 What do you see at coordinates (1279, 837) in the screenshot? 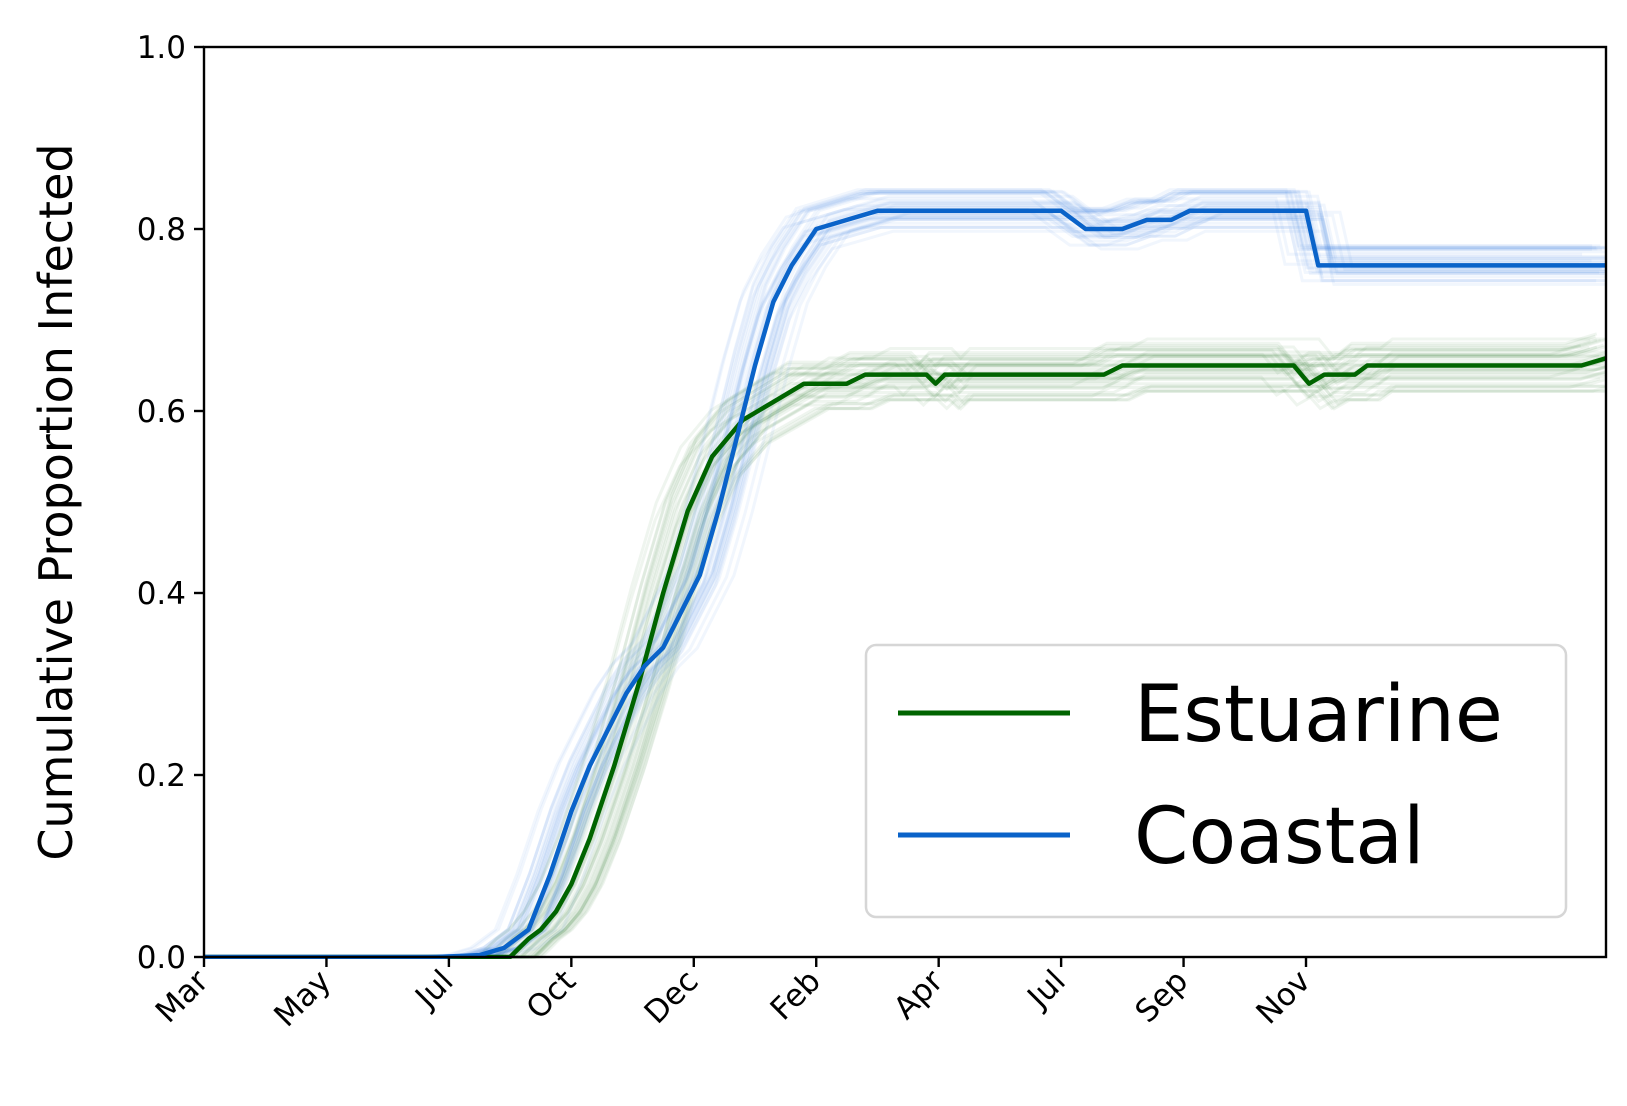
I see `legend-label-coastal: Coastal` at bounding box center [1279, 837].